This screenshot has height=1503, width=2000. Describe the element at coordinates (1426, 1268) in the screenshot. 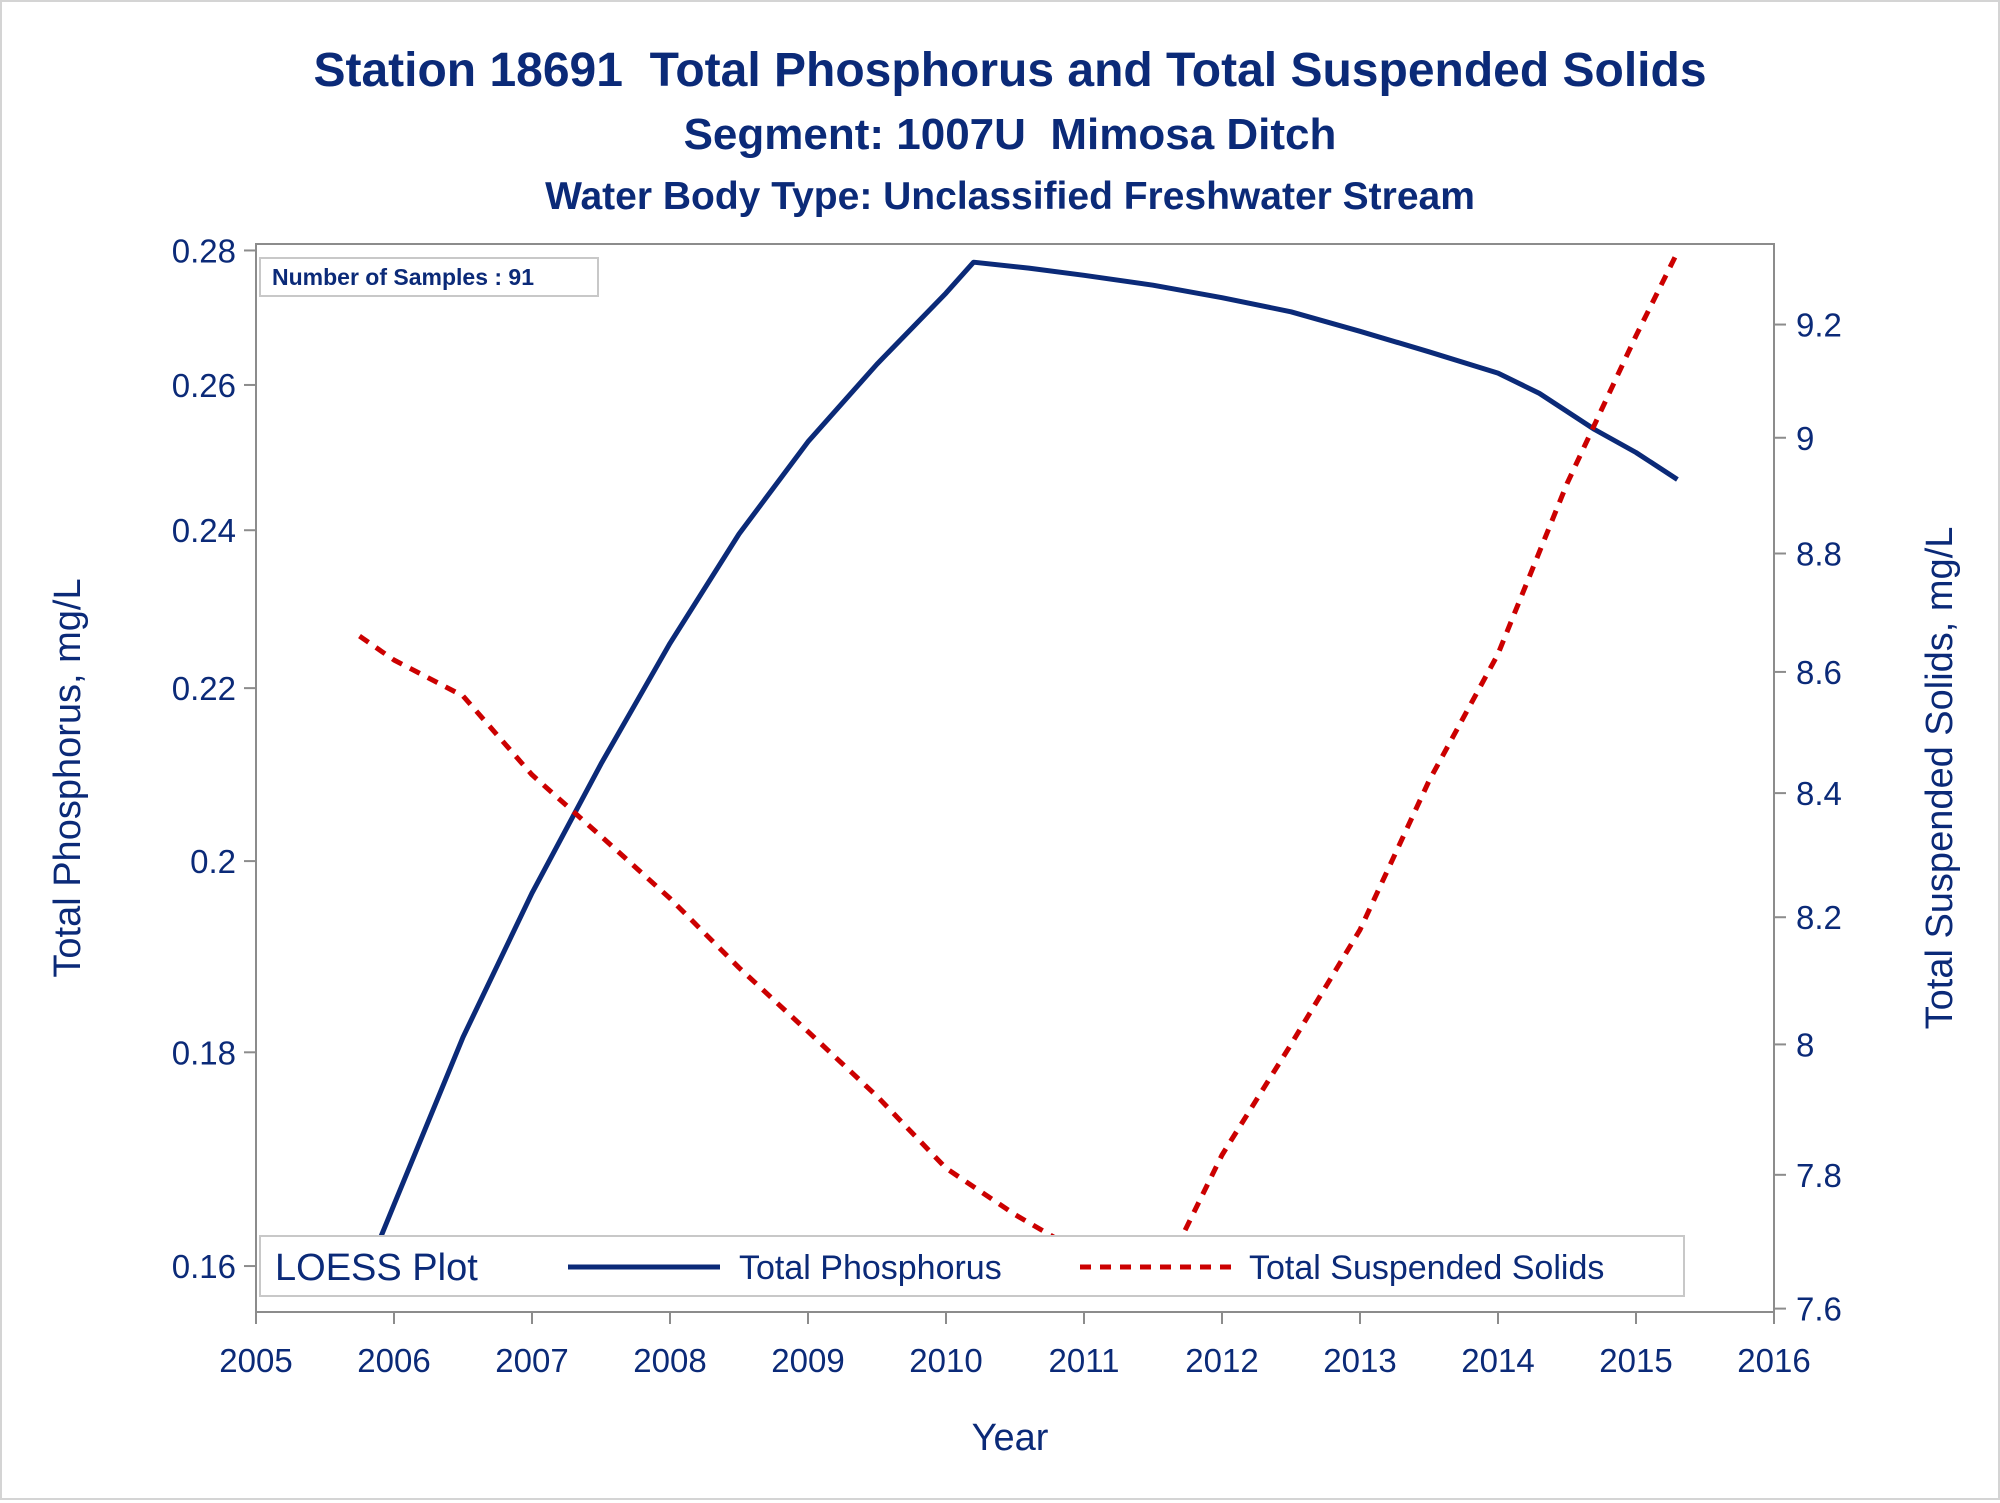

I see `legend-label-tss: Total Suspended Solids` at that location.